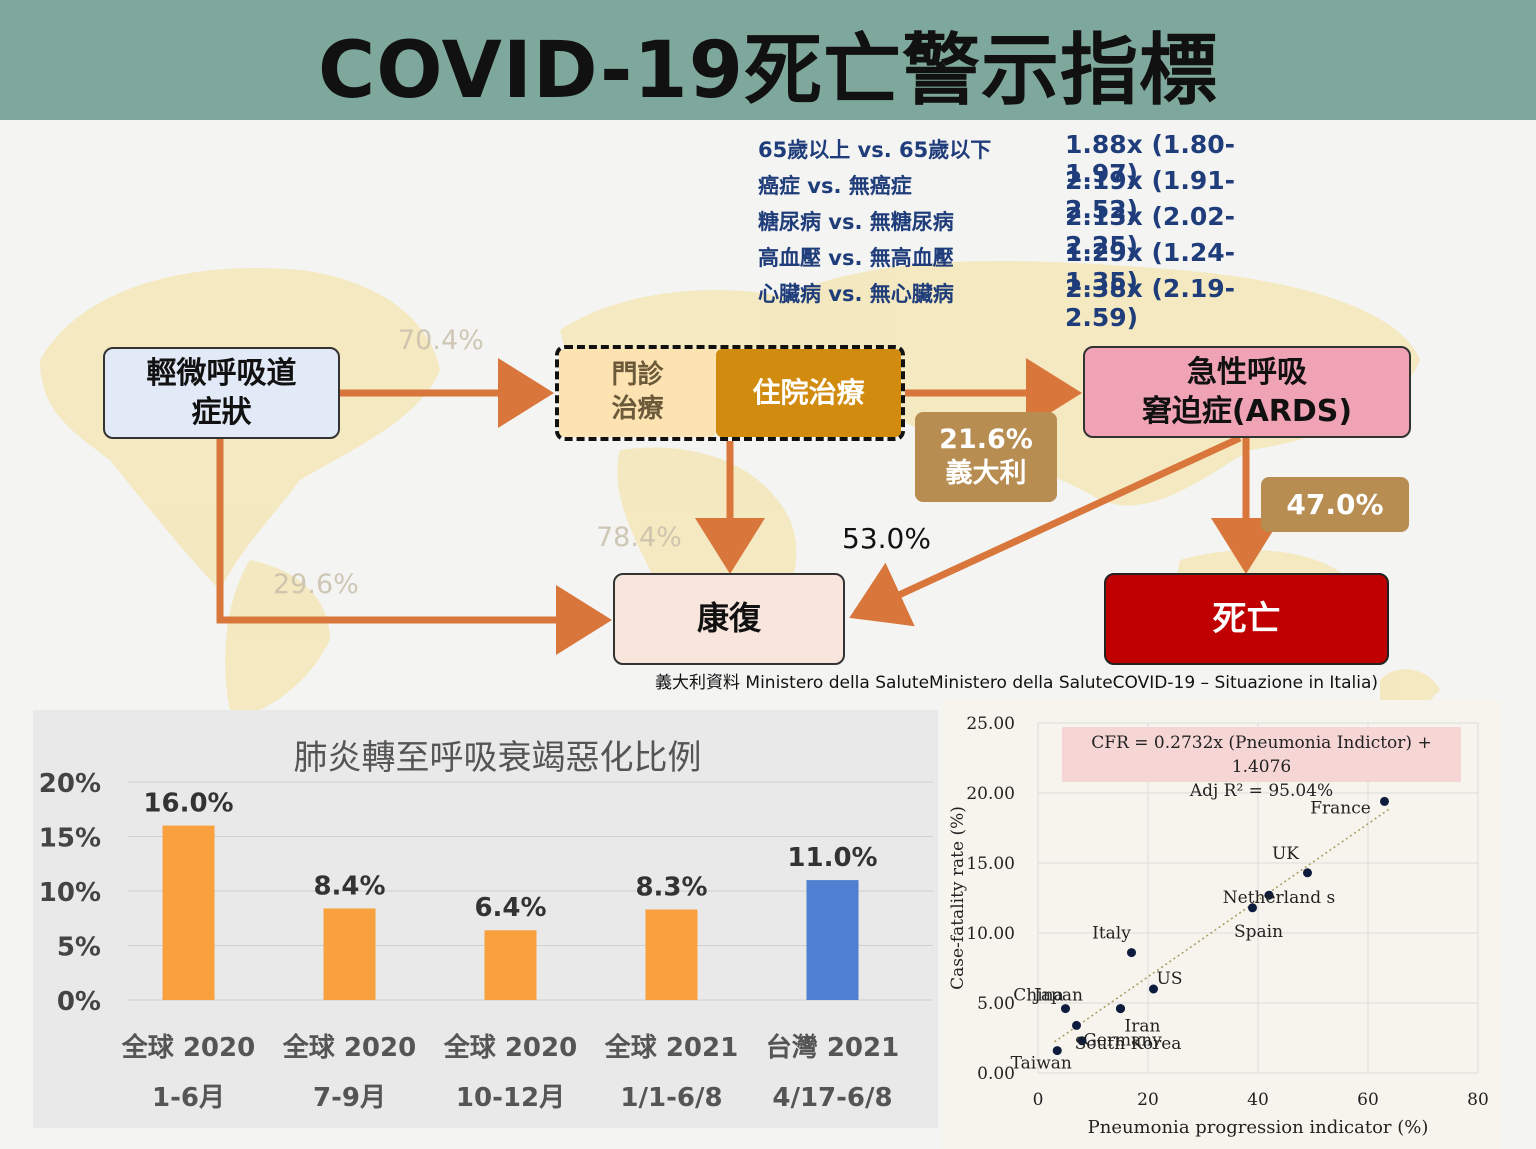 The height and width of the screenshot is (1149, 1536). What do you see at coordinates (886, 538) in the screenshot?
I see `pct-ards-recovery: 53.0%` at bounding box center [886, 538].